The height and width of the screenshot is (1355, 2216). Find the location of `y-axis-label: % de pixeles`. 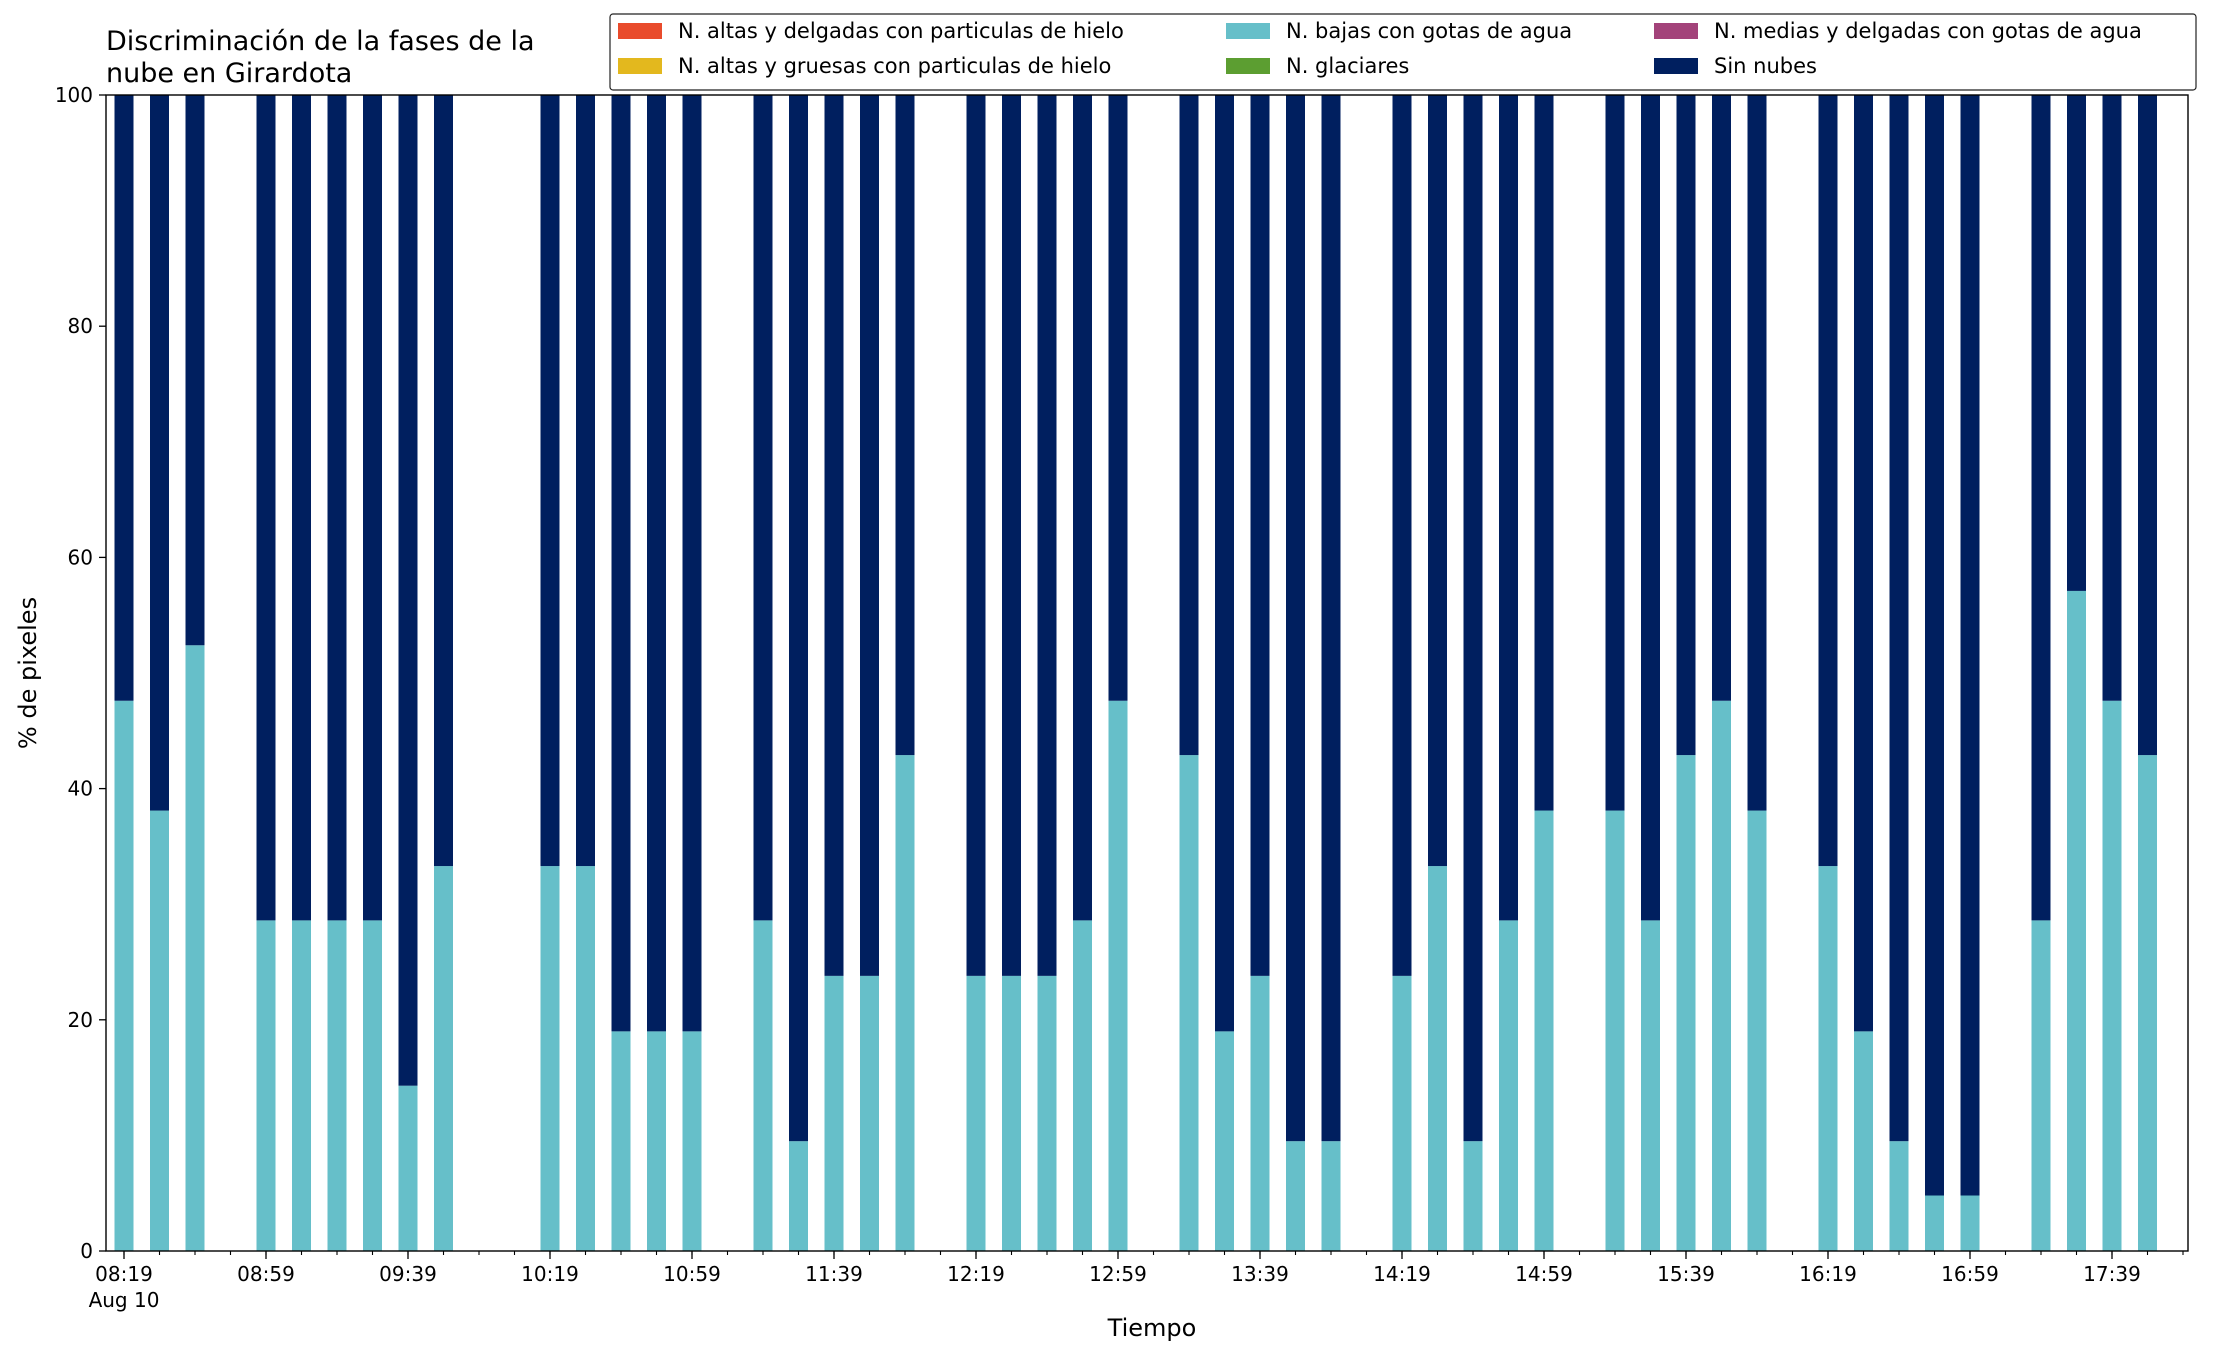

y-axis-label: % de pixeles is located at coordinates (28, 673).